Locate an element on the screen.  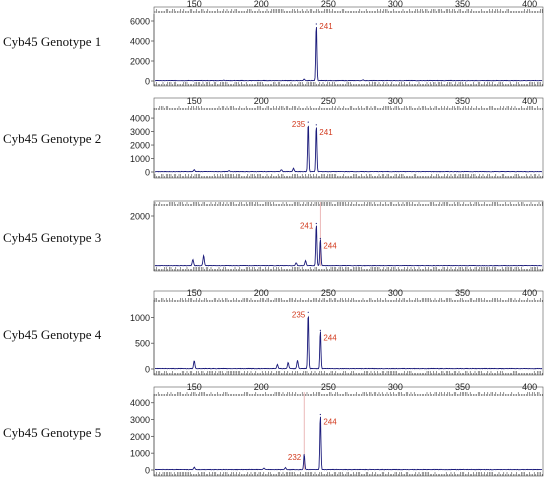
y-tick-label: 500 is located at coordinates (142, 344).